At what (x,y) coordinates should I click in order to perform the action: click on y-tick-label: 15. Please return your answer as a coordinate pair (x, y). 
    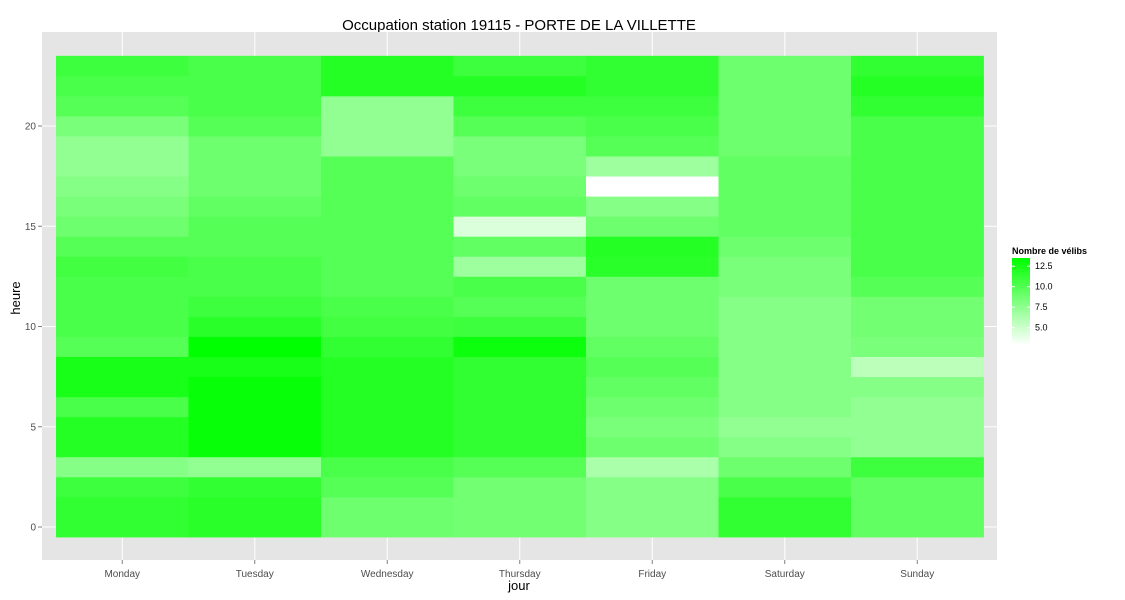
    Looking at the image, I should click on (31, 227).